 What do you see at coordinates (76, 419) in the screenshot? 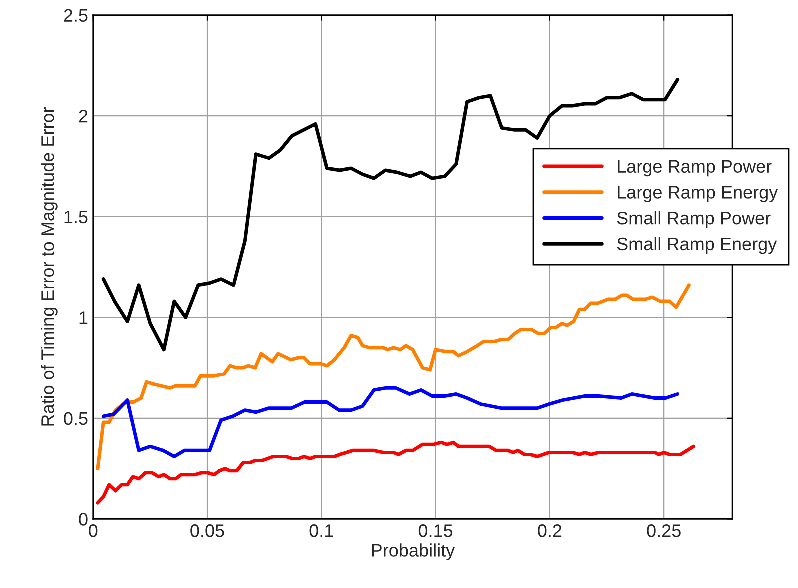
I see `y-tick-label: 0.5` at bounding box center [76, 419].